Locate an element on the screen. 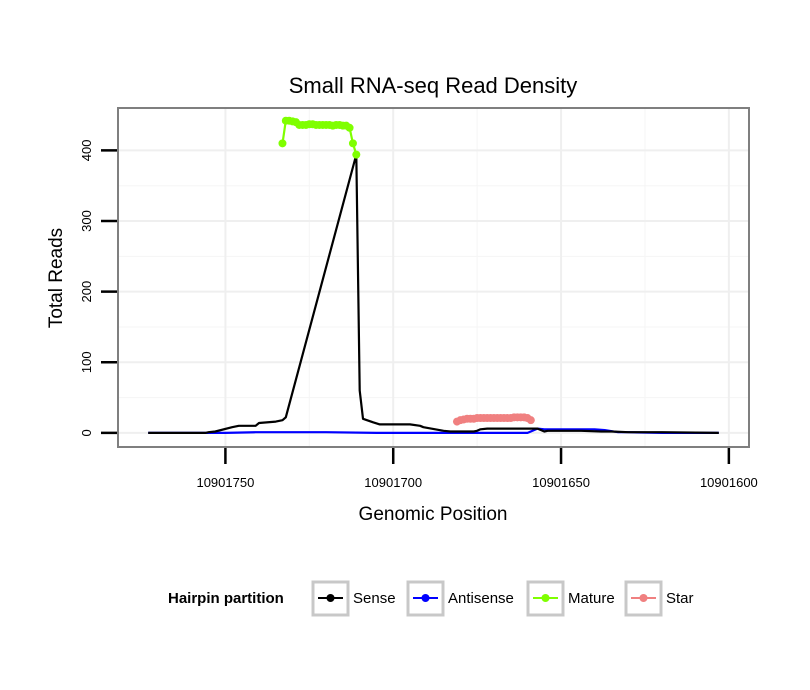 The height and width of the screenshot is (690, 810). y-tick-label: 100 is located at coordinates (86, 362).